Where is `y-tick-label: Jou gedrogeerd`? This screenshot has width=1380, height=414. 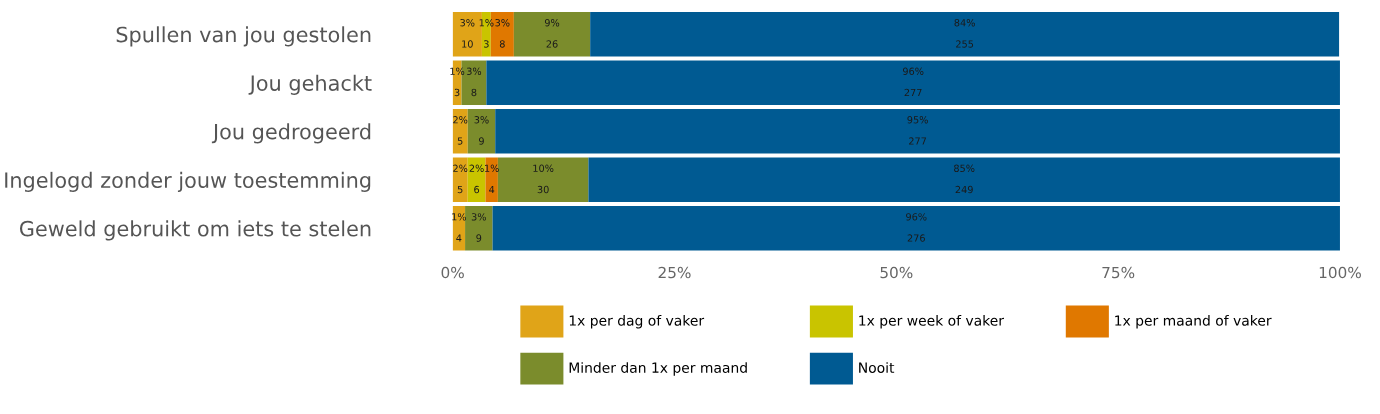
y-tick-label: Jou gedrogeerd is located at coordinates (291, 133).